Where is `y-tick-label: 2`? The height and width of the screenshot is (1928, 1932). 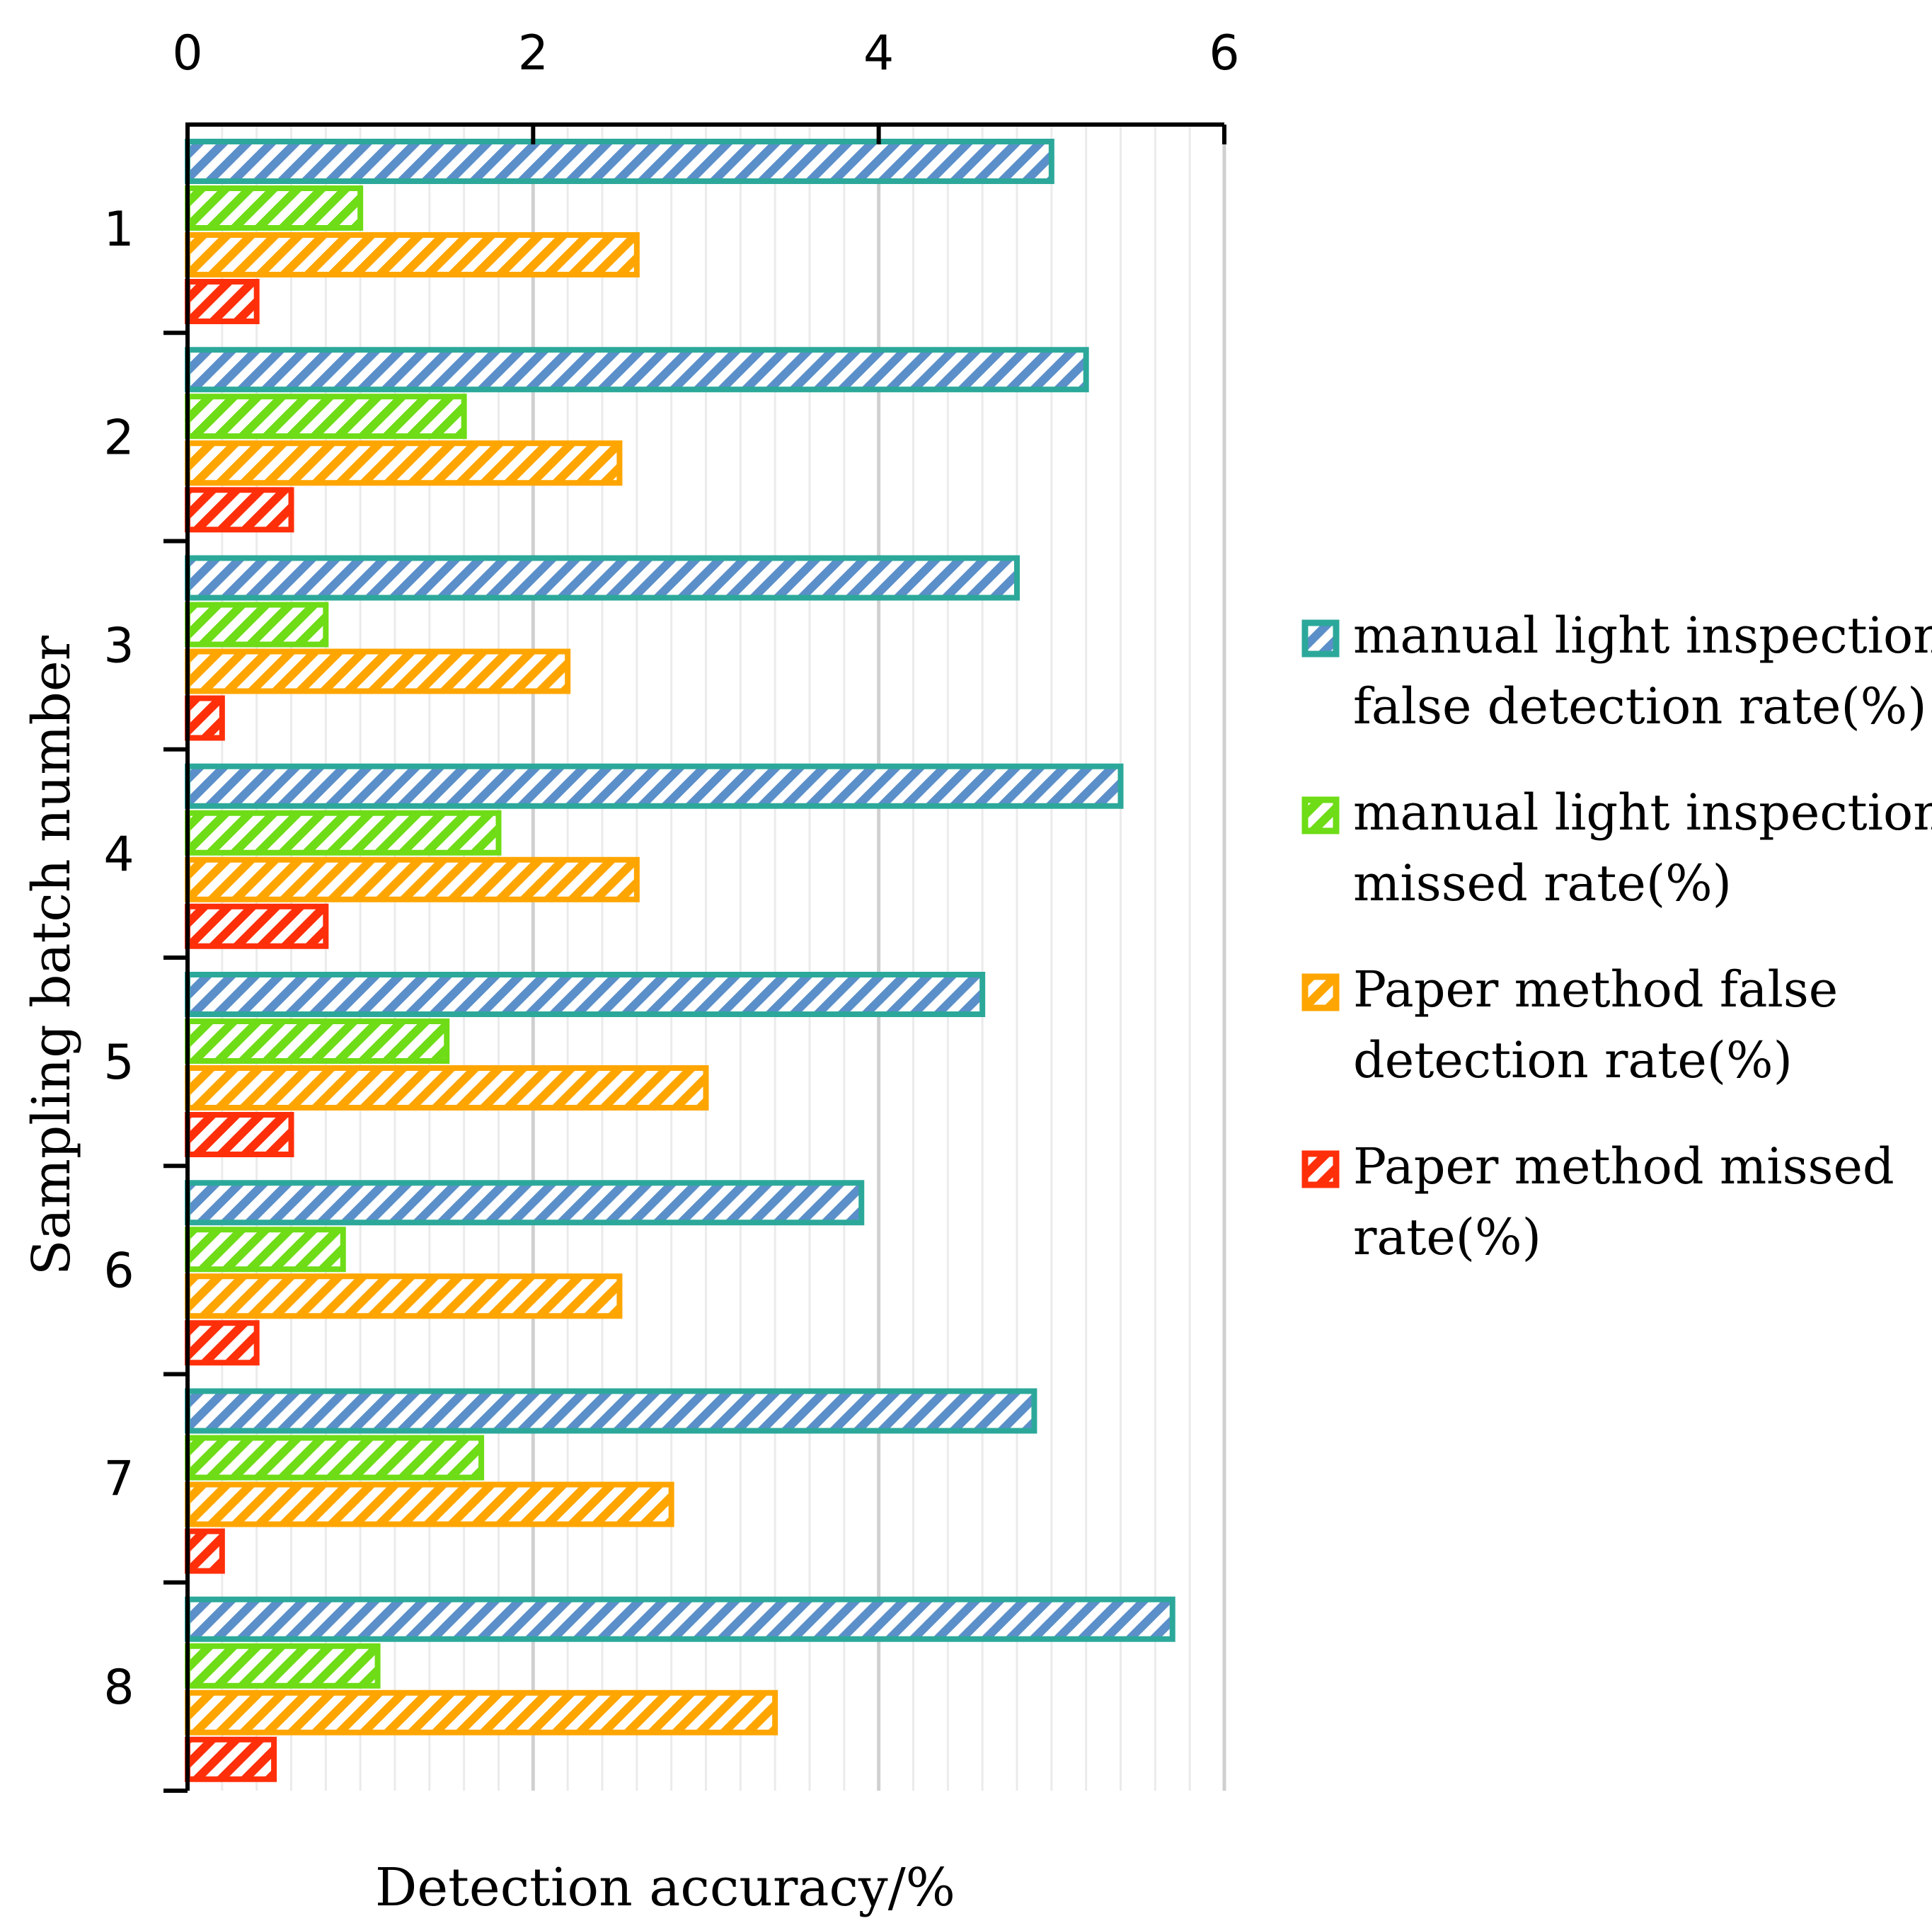 y-tick-label: 2 is located at coordinates (119, 438).